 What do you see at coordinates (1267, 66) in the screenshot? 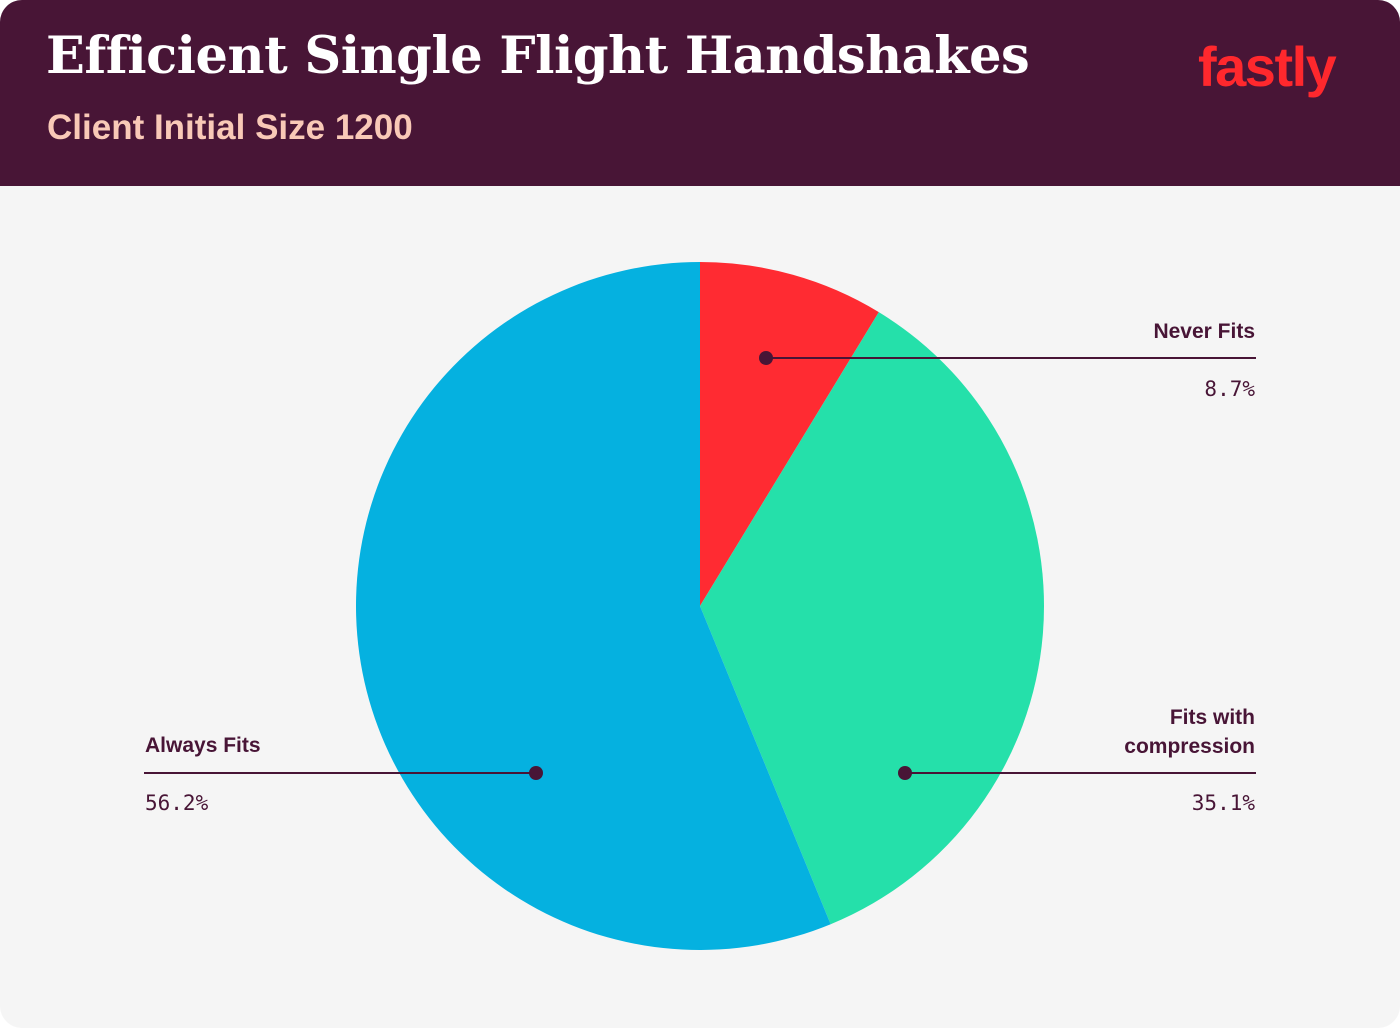
I see `fastly-logo: fastly` at bounding box center [1267, 66].